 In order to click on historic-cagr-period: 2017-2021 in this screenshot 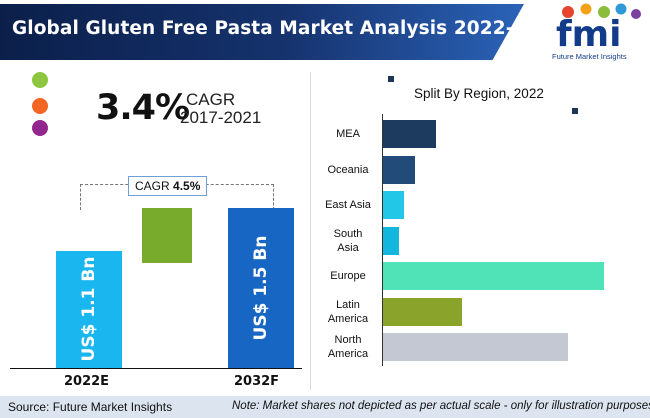, I will do `click(221, 117)`.